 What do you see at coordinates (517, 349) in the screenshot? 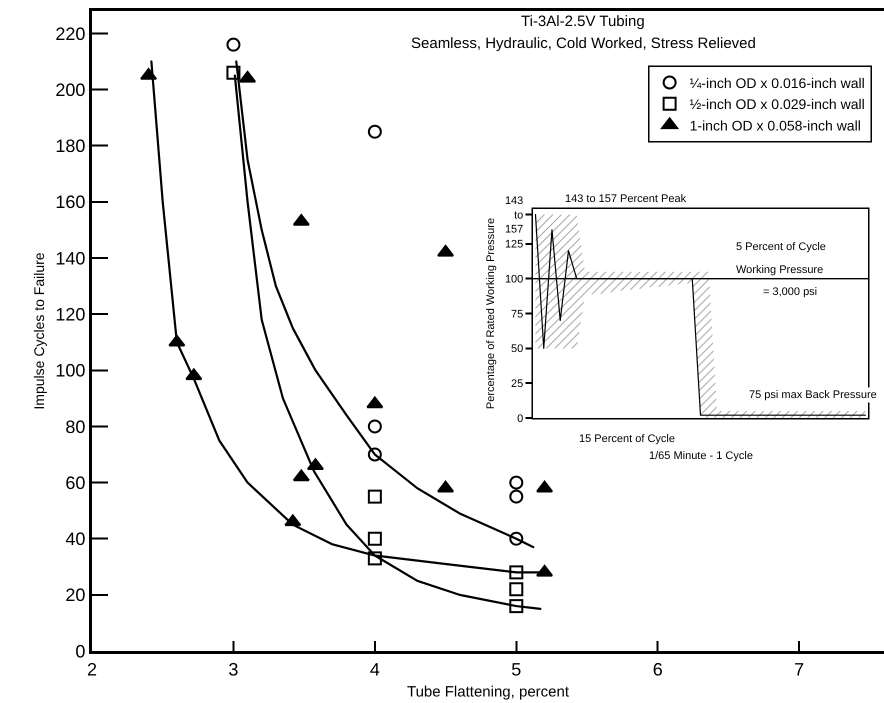
I see `y-tick-label: 50` at bounding box center [517, 349].